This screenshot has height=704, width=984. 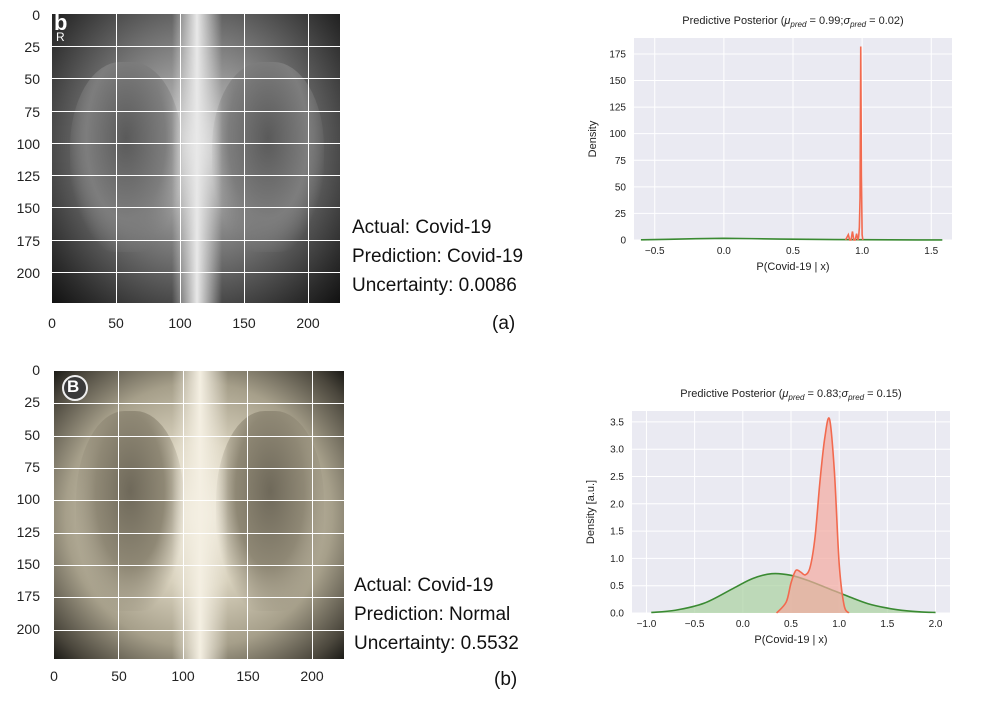 What do you see at coordinates (617, 450) in the screenshot?
I see `y-tick-label: 3.0` at bounding box center [617, 450].